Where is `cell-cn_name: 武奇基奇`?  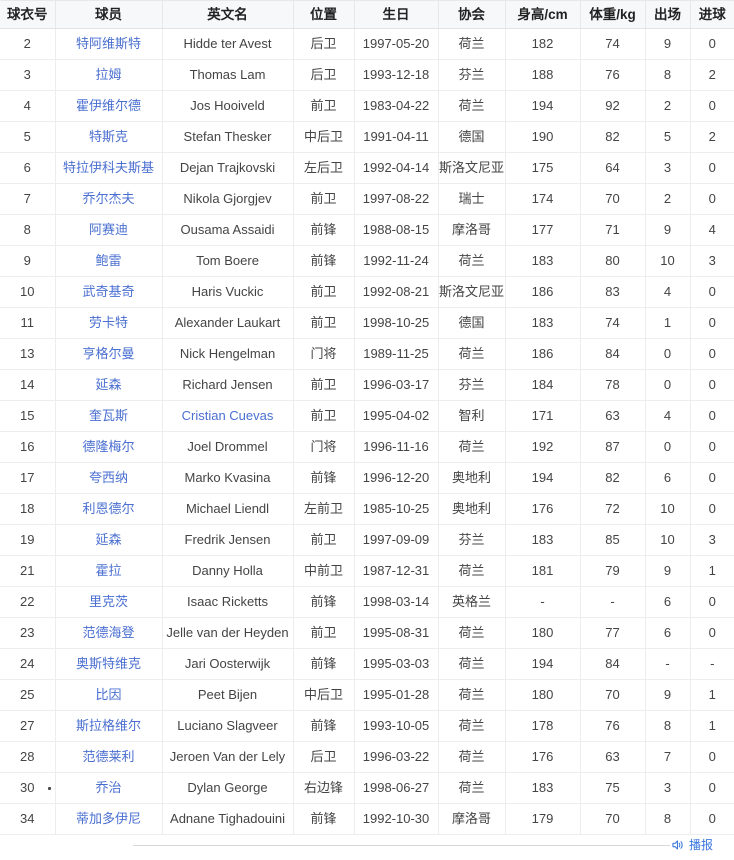 cell-cn_name: 武奇基奇 is located at coordinates (109, 292).